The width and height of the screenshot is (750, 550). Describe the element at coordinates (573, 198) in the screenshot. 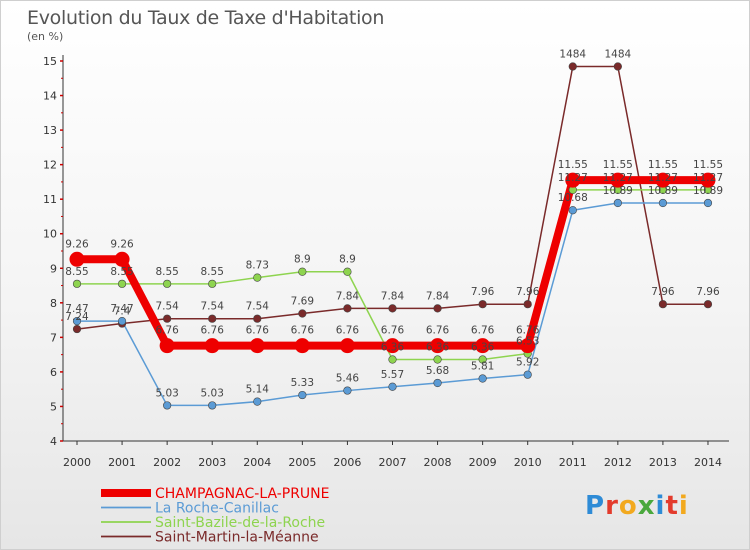

I see `data-label: 10.68` at that location.